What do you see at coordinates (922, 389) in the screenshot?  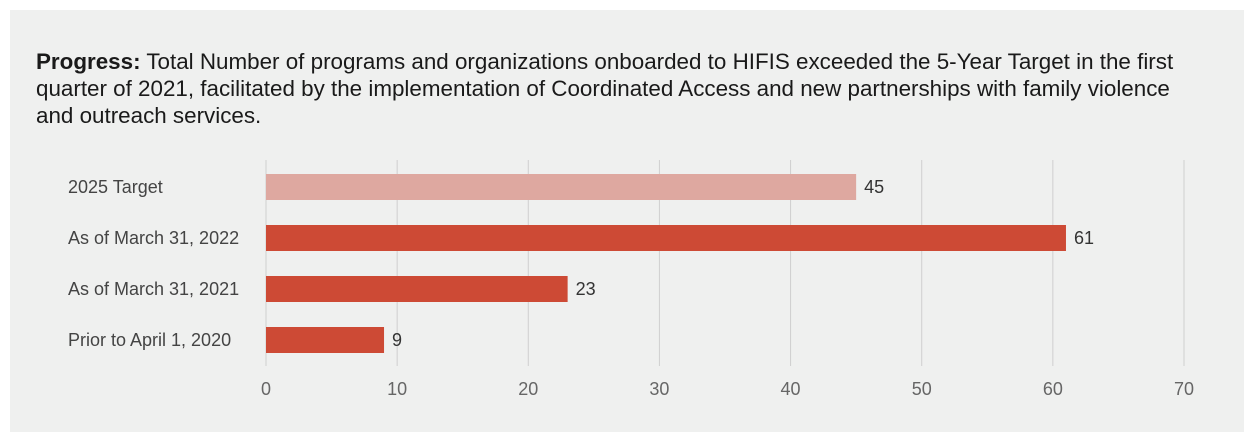 I see `x-tick-label: 50` at bounding box center [922, 389].